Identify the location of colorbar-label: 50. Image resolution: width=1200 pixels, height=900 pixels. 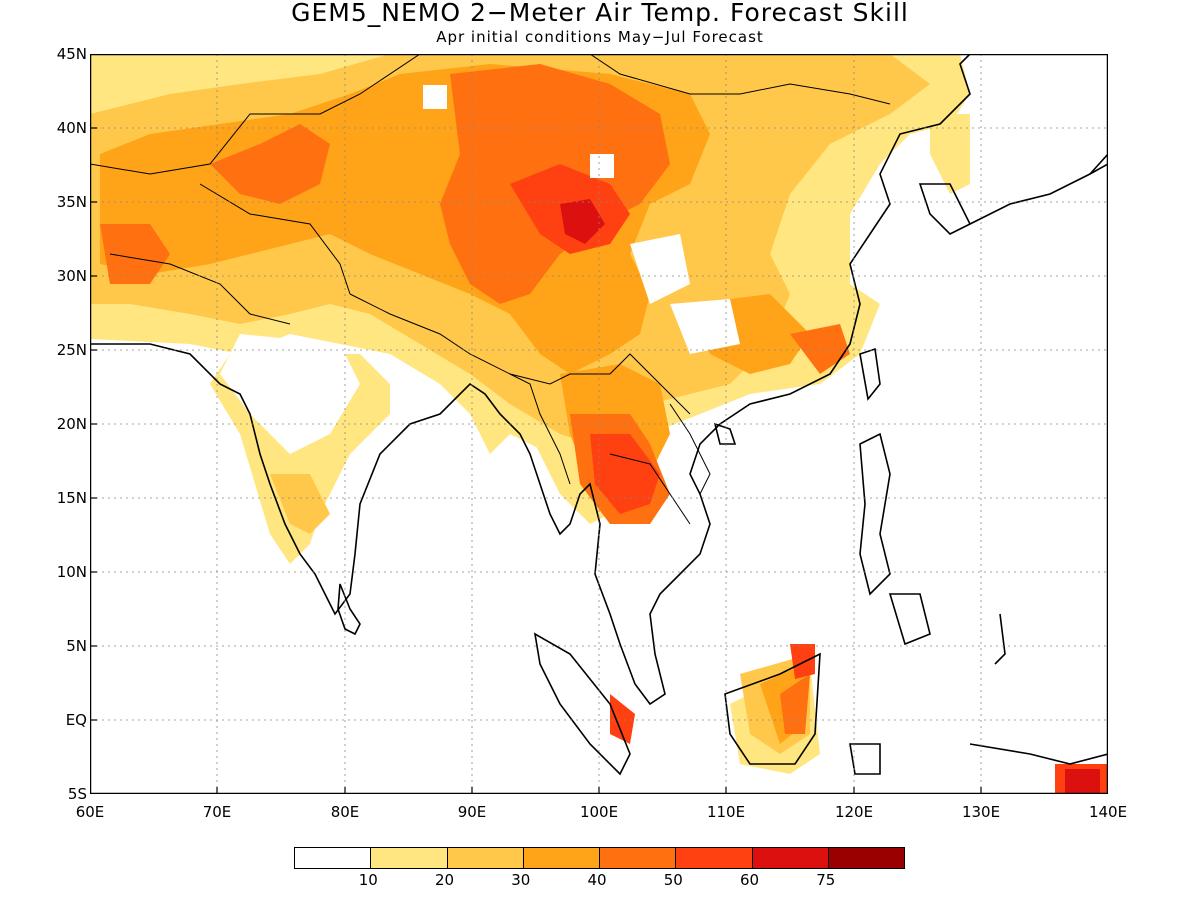
(673, 880).